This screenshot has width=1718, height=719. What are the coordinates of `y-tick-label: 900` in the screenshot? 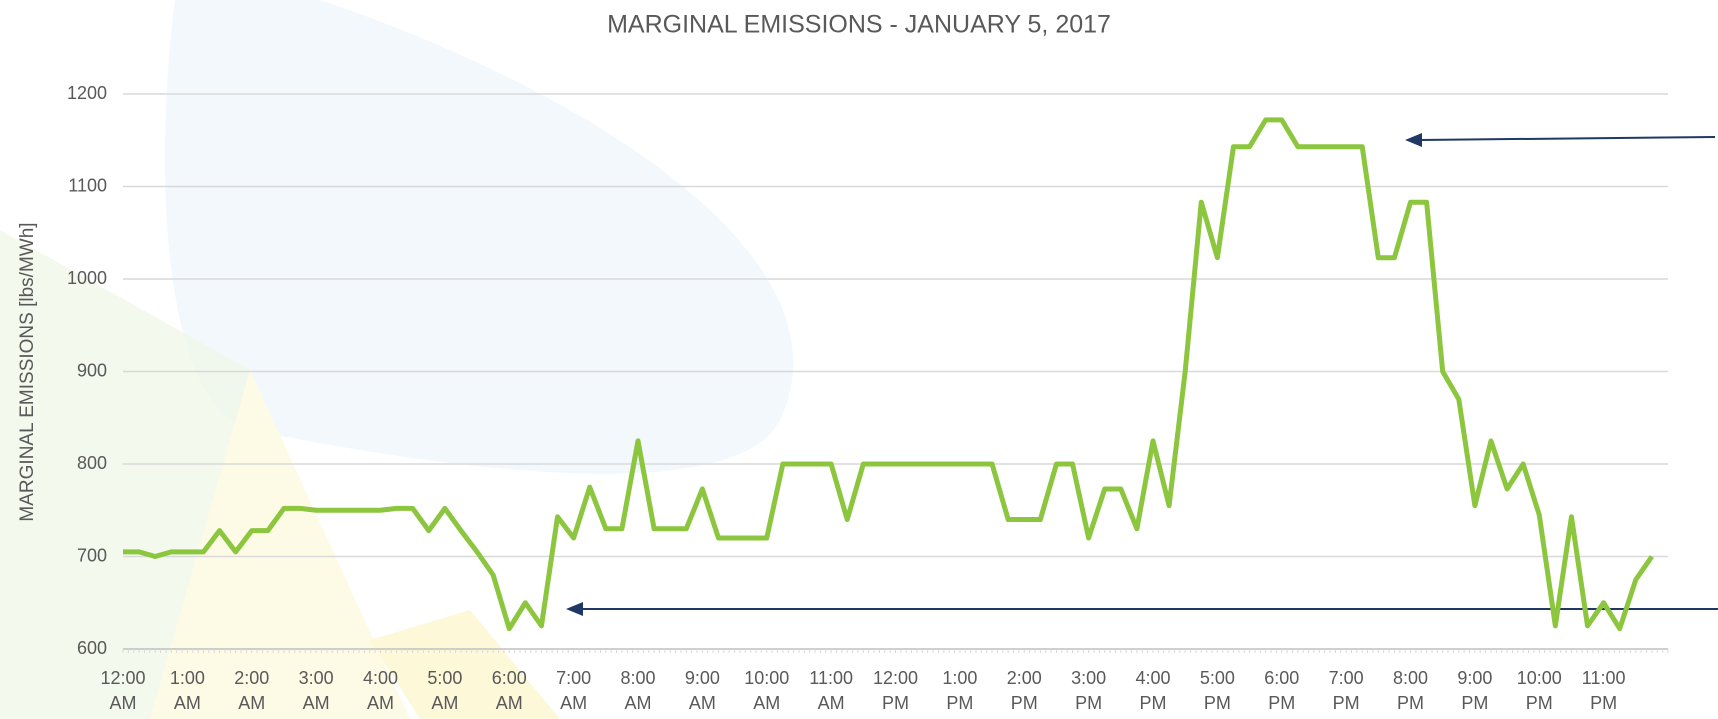 It's located at (92, 370).